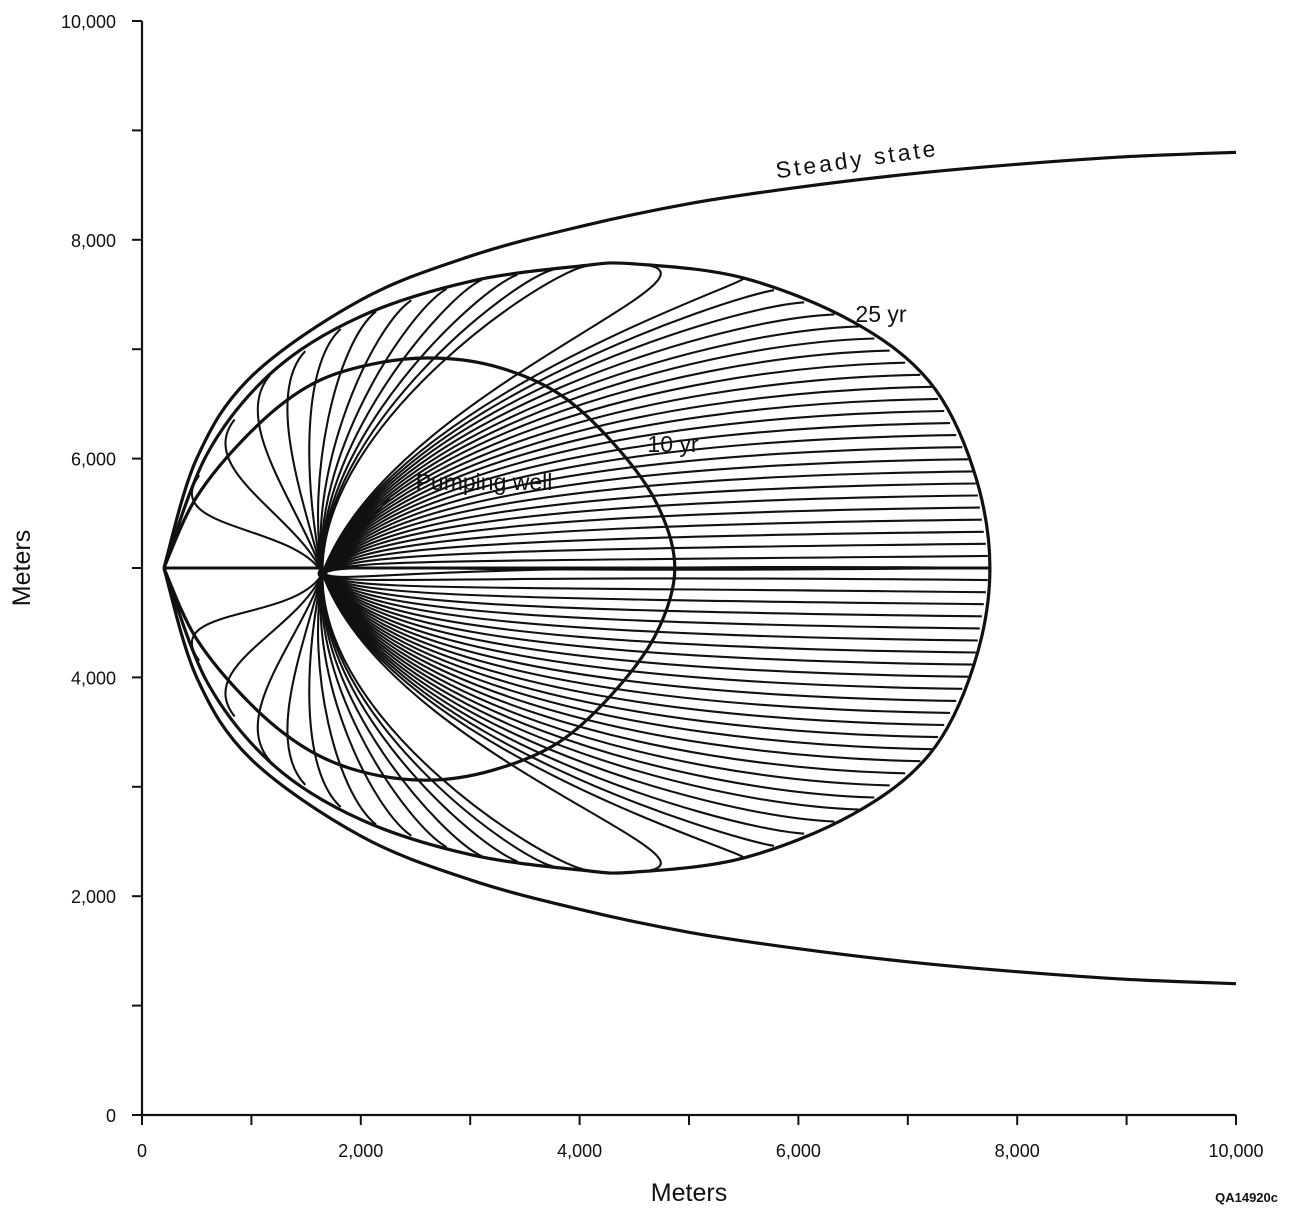 This screenshot has width=1294, height=1210. What do you see at coordinates (700, 1138) in the screenshot?
I see `x-axis-ticks: 0 2,000 4,000 6,000 8,000 10,000` at bounding box center [700, 1138].